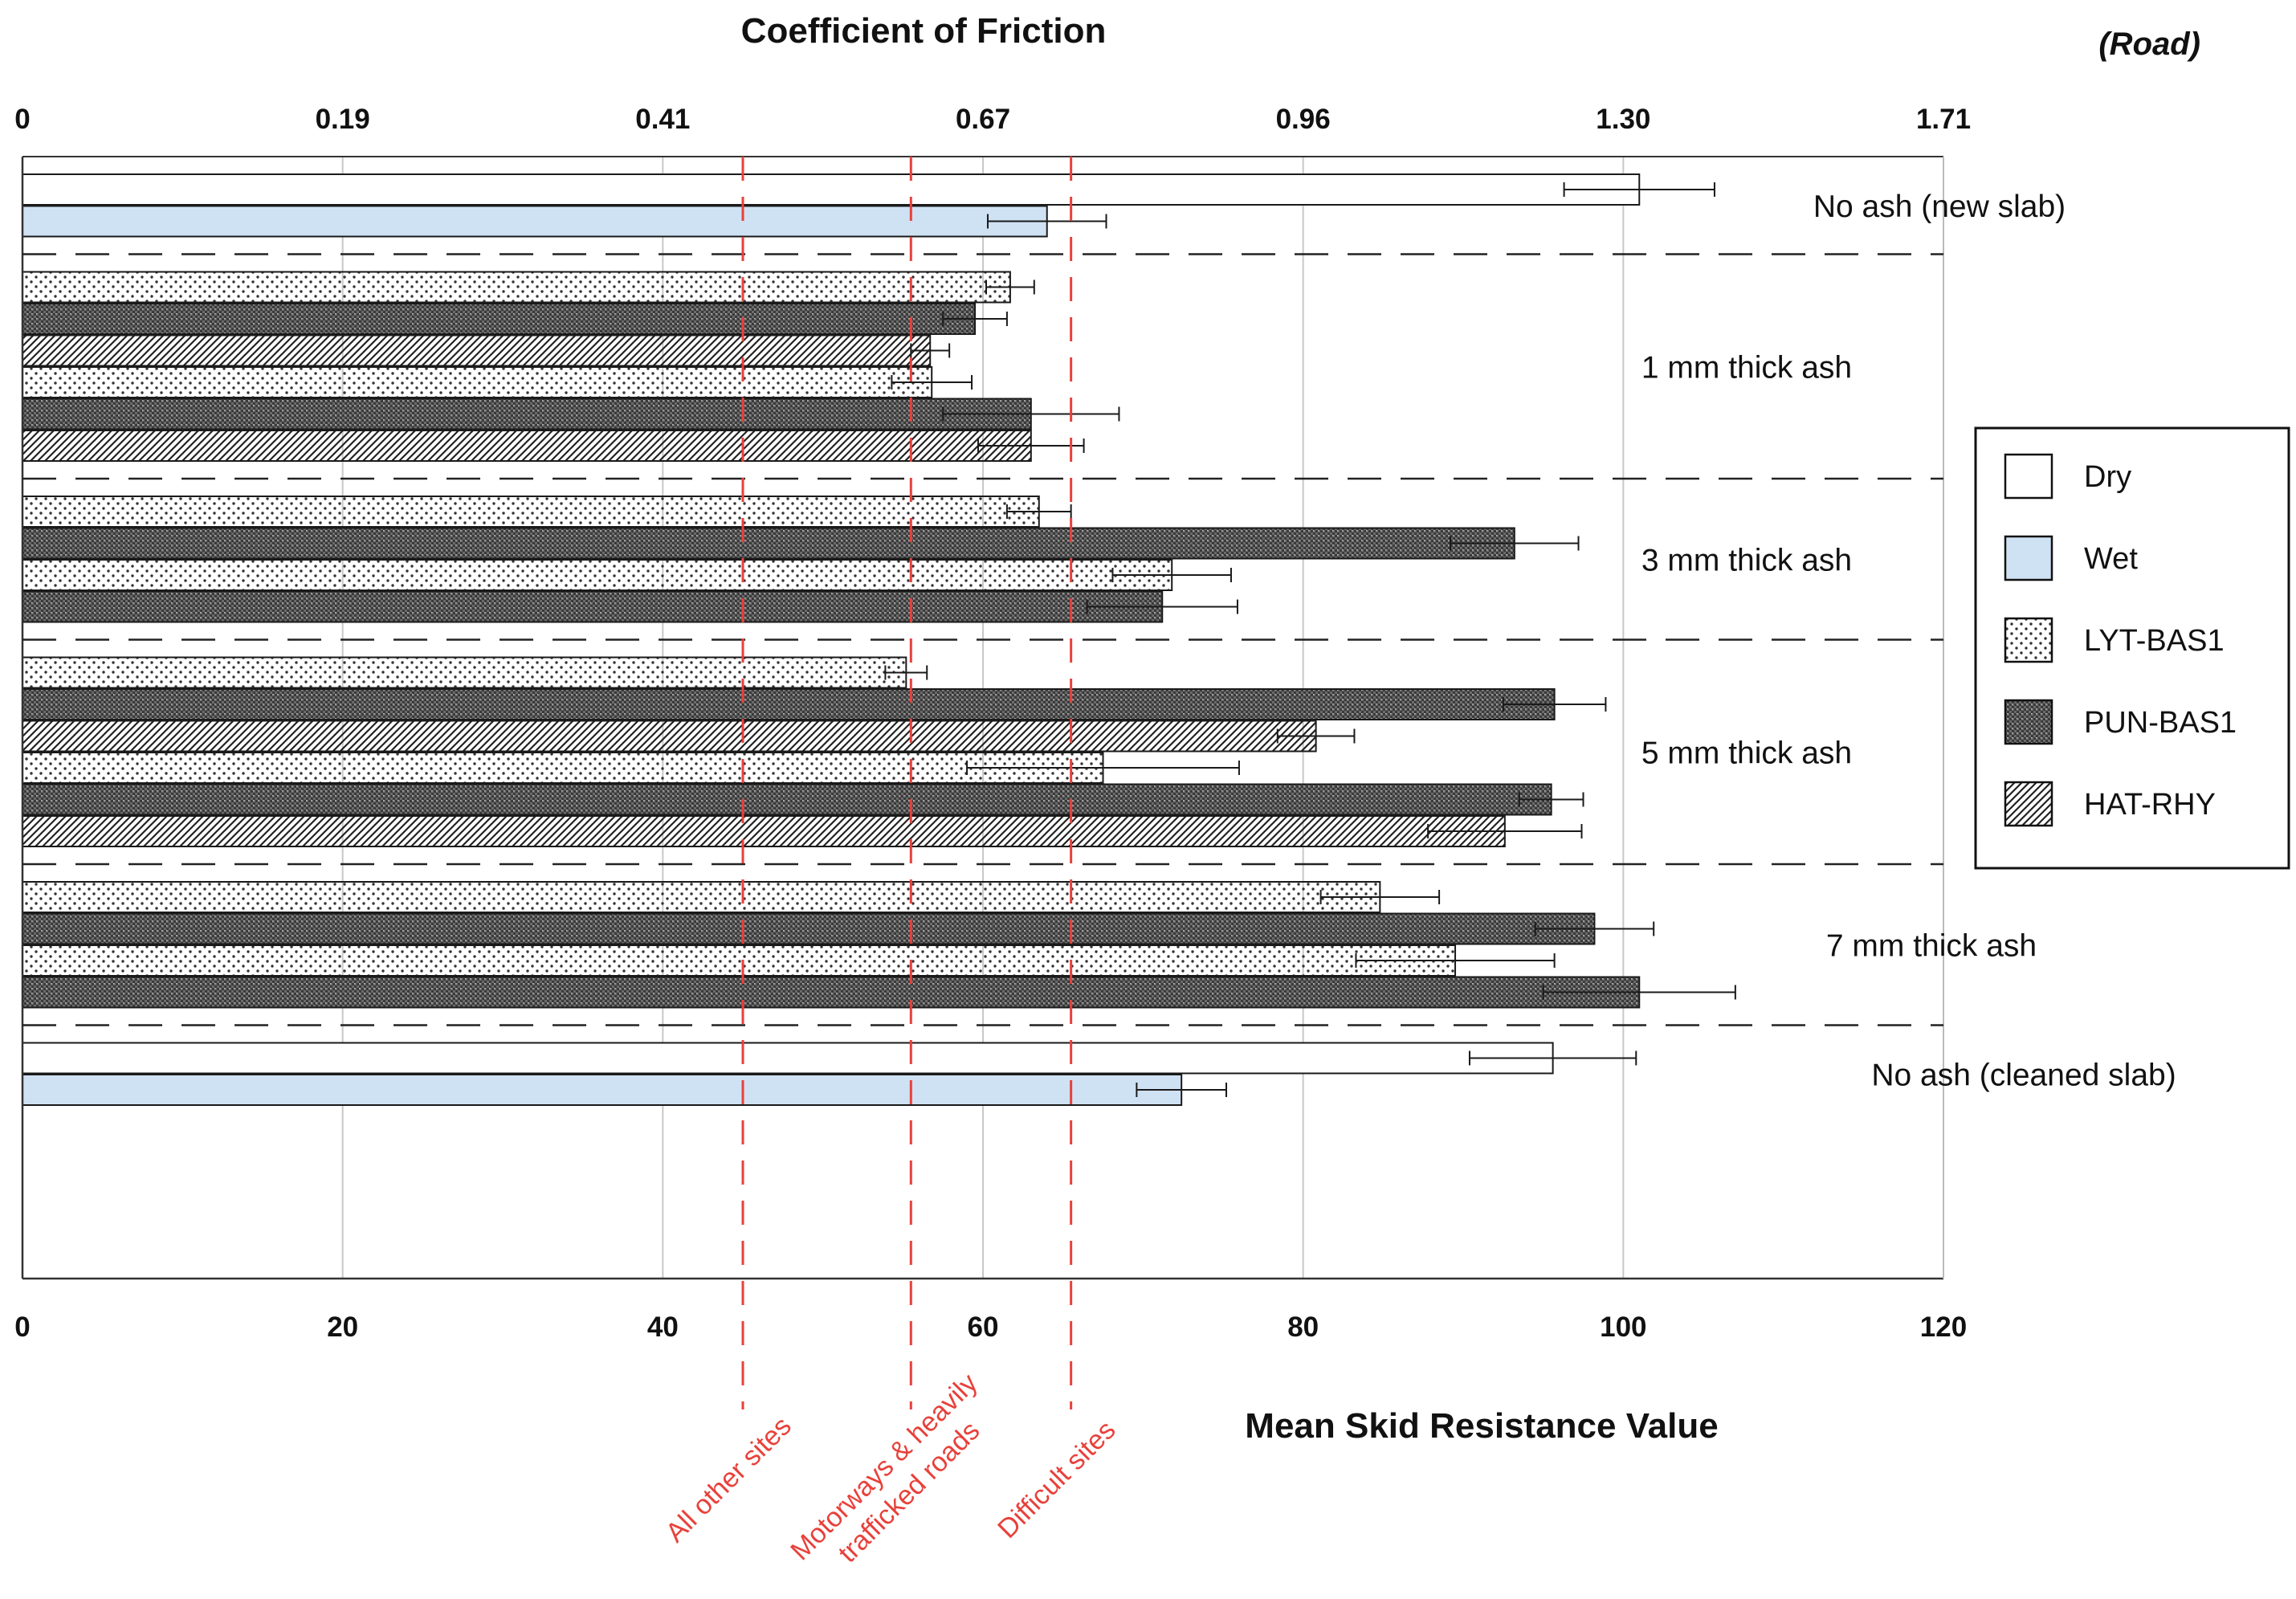 The width and height of the screenshot is (2296, 1599). Describe the element at coordinates (2024, 1075) in the screenshot. I see `group-label: No ash (cleaned slab)` at that location.